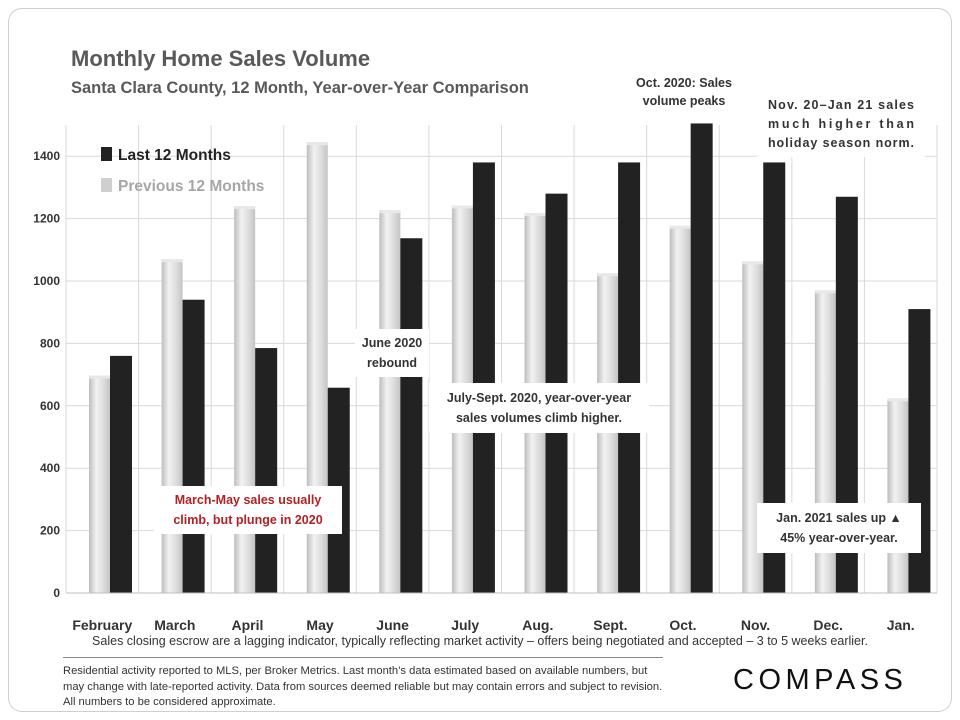  What do you see at coordinates (838, 538) in the screenshot?
I see `annotation-jan-up-line: 45% year-over-year.` at bounding box center [838, 538].